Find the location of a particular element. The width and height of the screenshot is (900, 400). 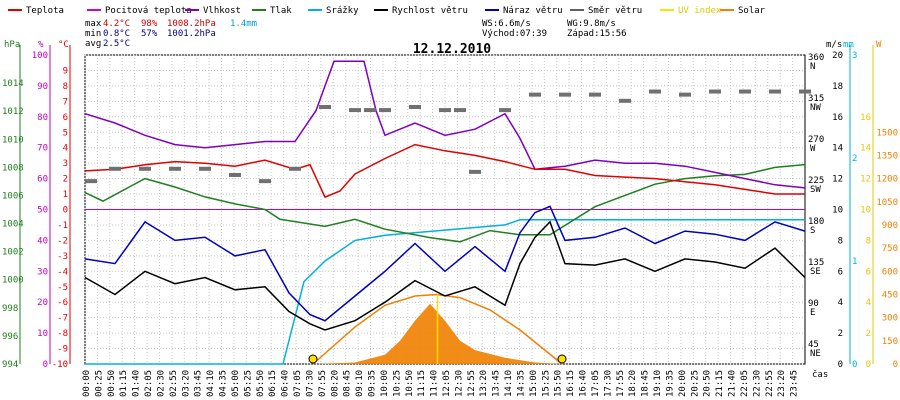

stats-rain: 1.4mm is located at coordinates (243, 24).